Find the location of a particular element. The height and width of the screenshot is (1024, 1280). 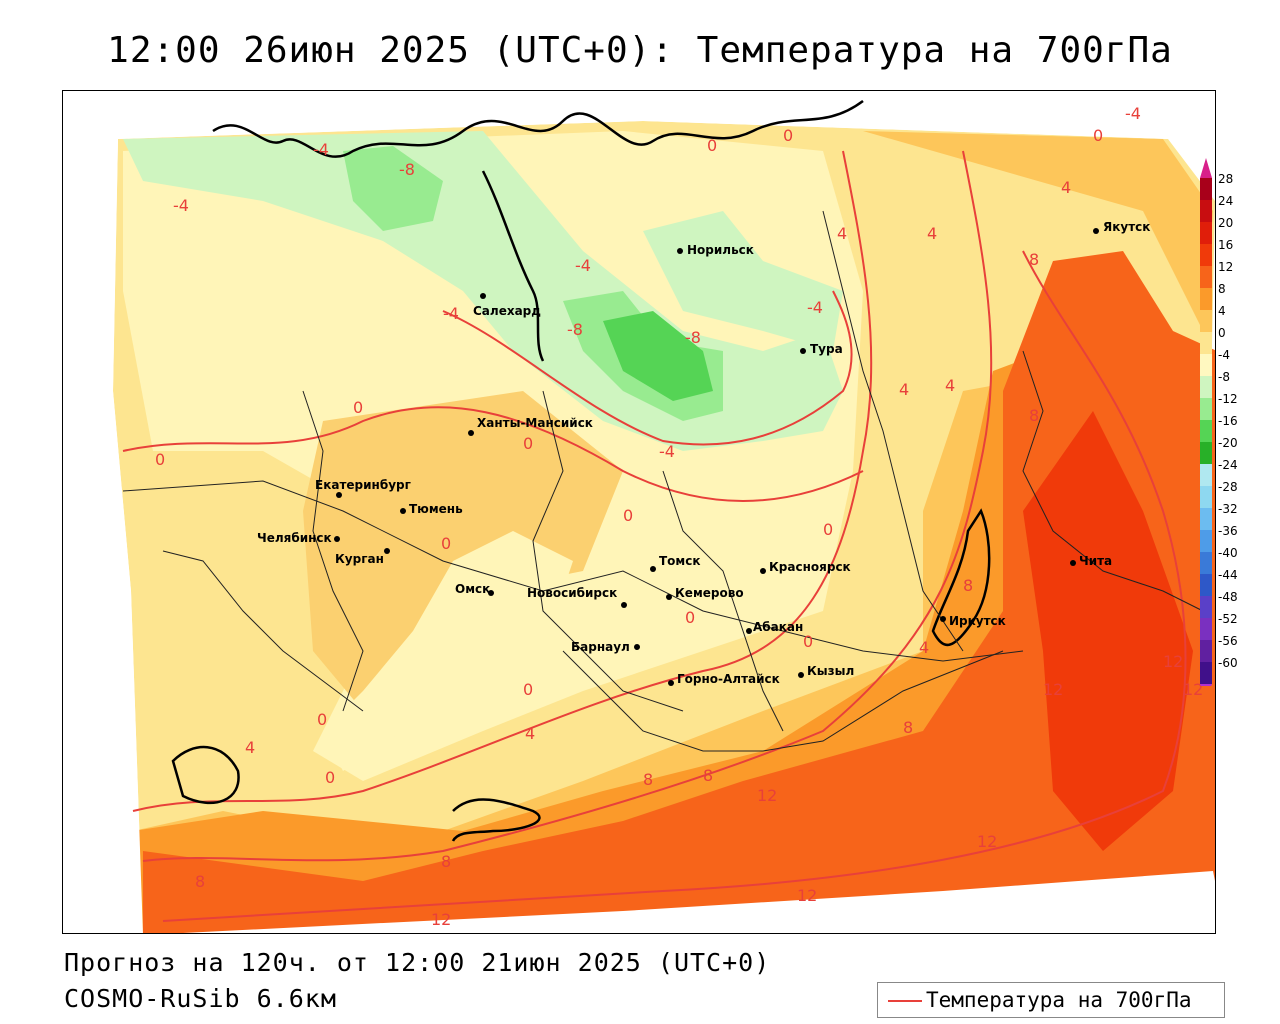

colorbar-tick-label: 16 is located at coordinates (1225, 245).